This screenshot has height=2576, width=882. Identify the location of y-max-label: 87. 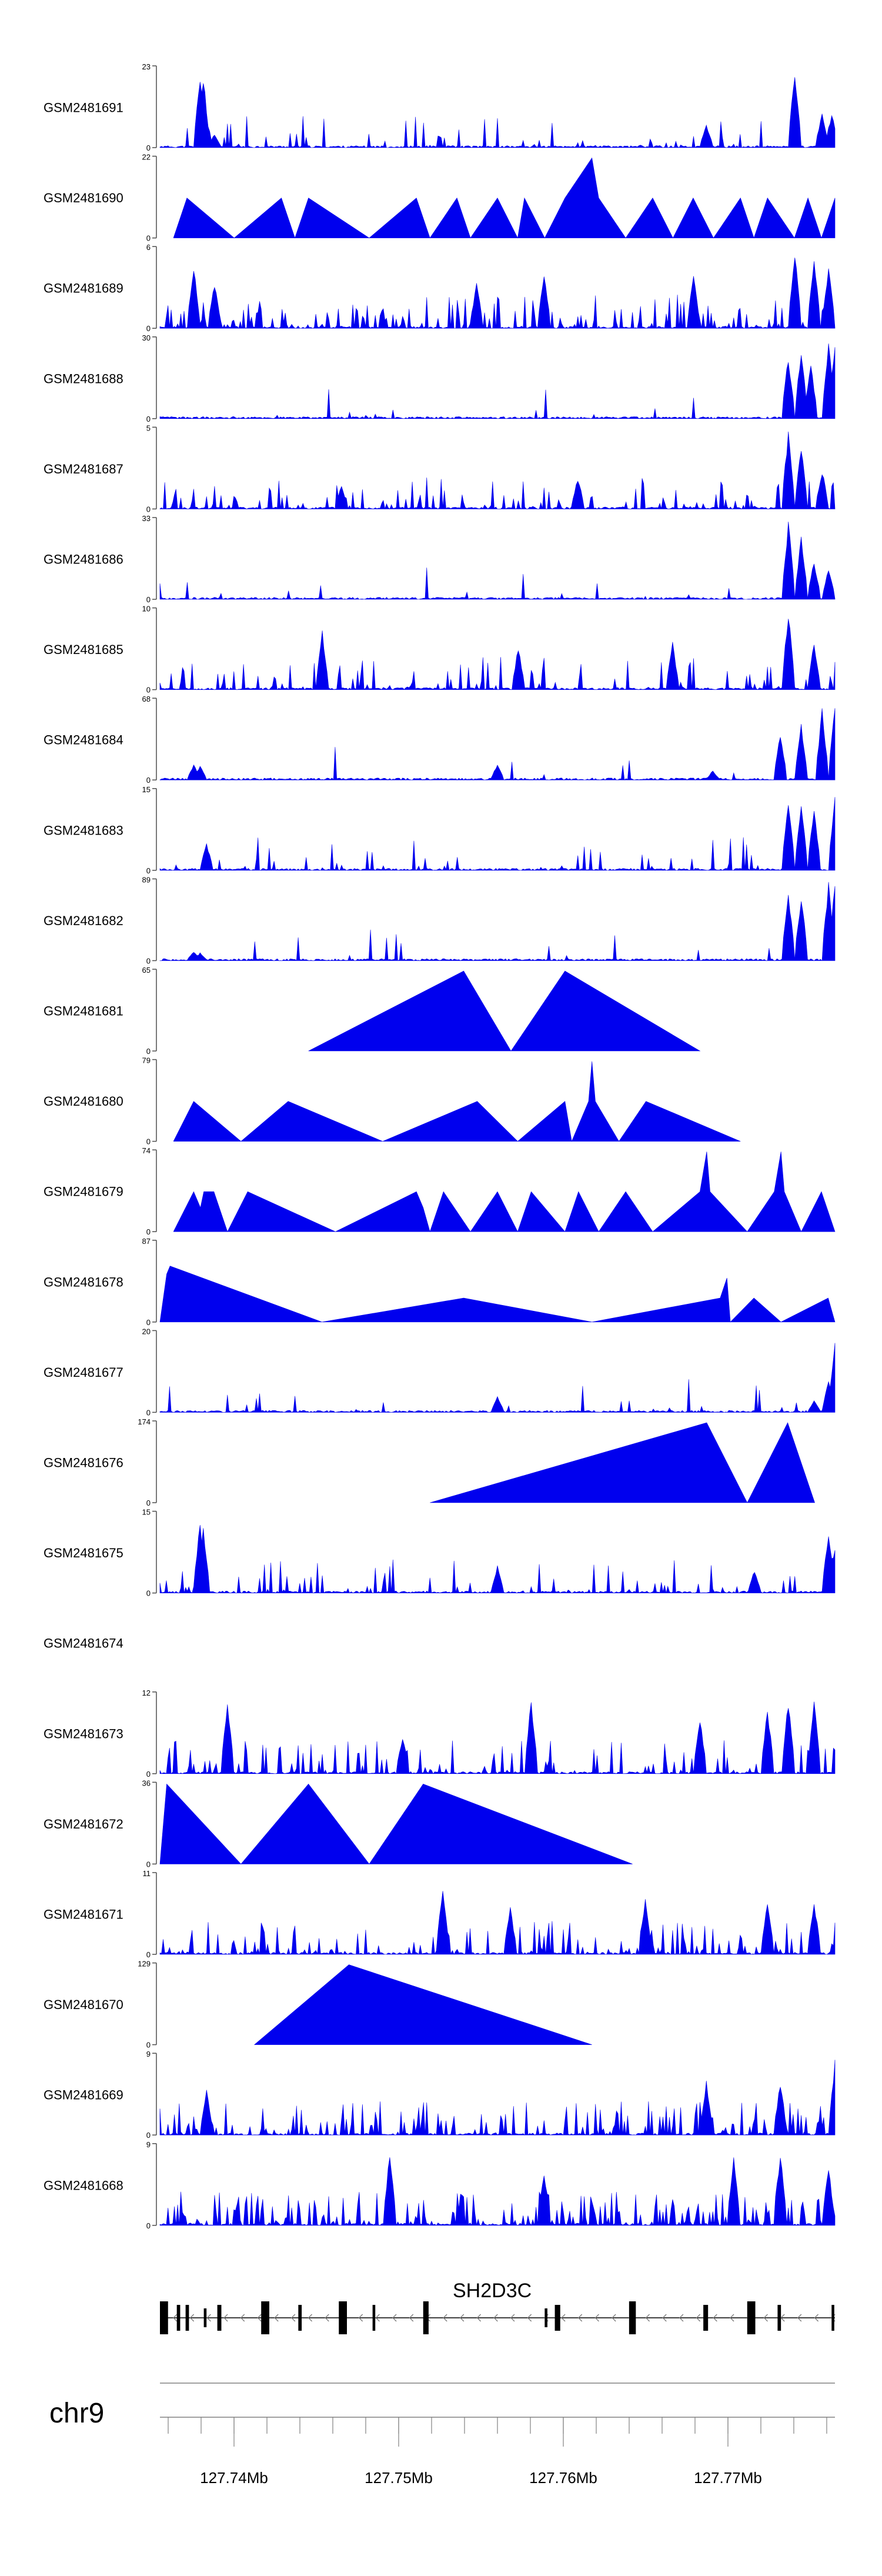
(146, 1241).